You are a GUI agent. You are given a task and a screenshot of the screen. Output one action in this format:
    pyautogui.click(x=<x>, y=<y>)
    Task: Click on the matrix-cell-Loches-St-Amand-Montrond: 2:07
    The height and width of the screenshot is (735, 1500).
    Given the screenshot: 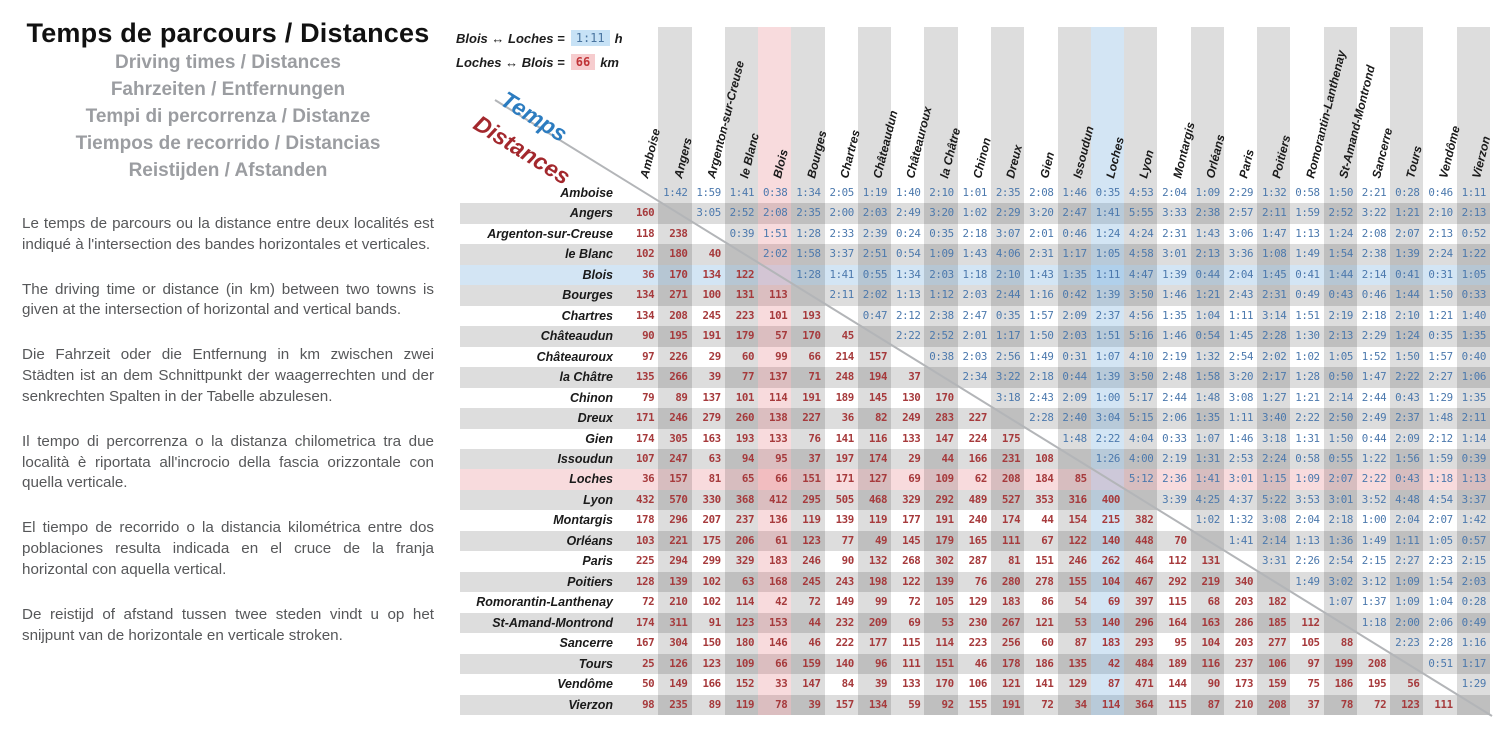 What is the action you would take?
    pyautogui.click(x=1341, y=479)
    